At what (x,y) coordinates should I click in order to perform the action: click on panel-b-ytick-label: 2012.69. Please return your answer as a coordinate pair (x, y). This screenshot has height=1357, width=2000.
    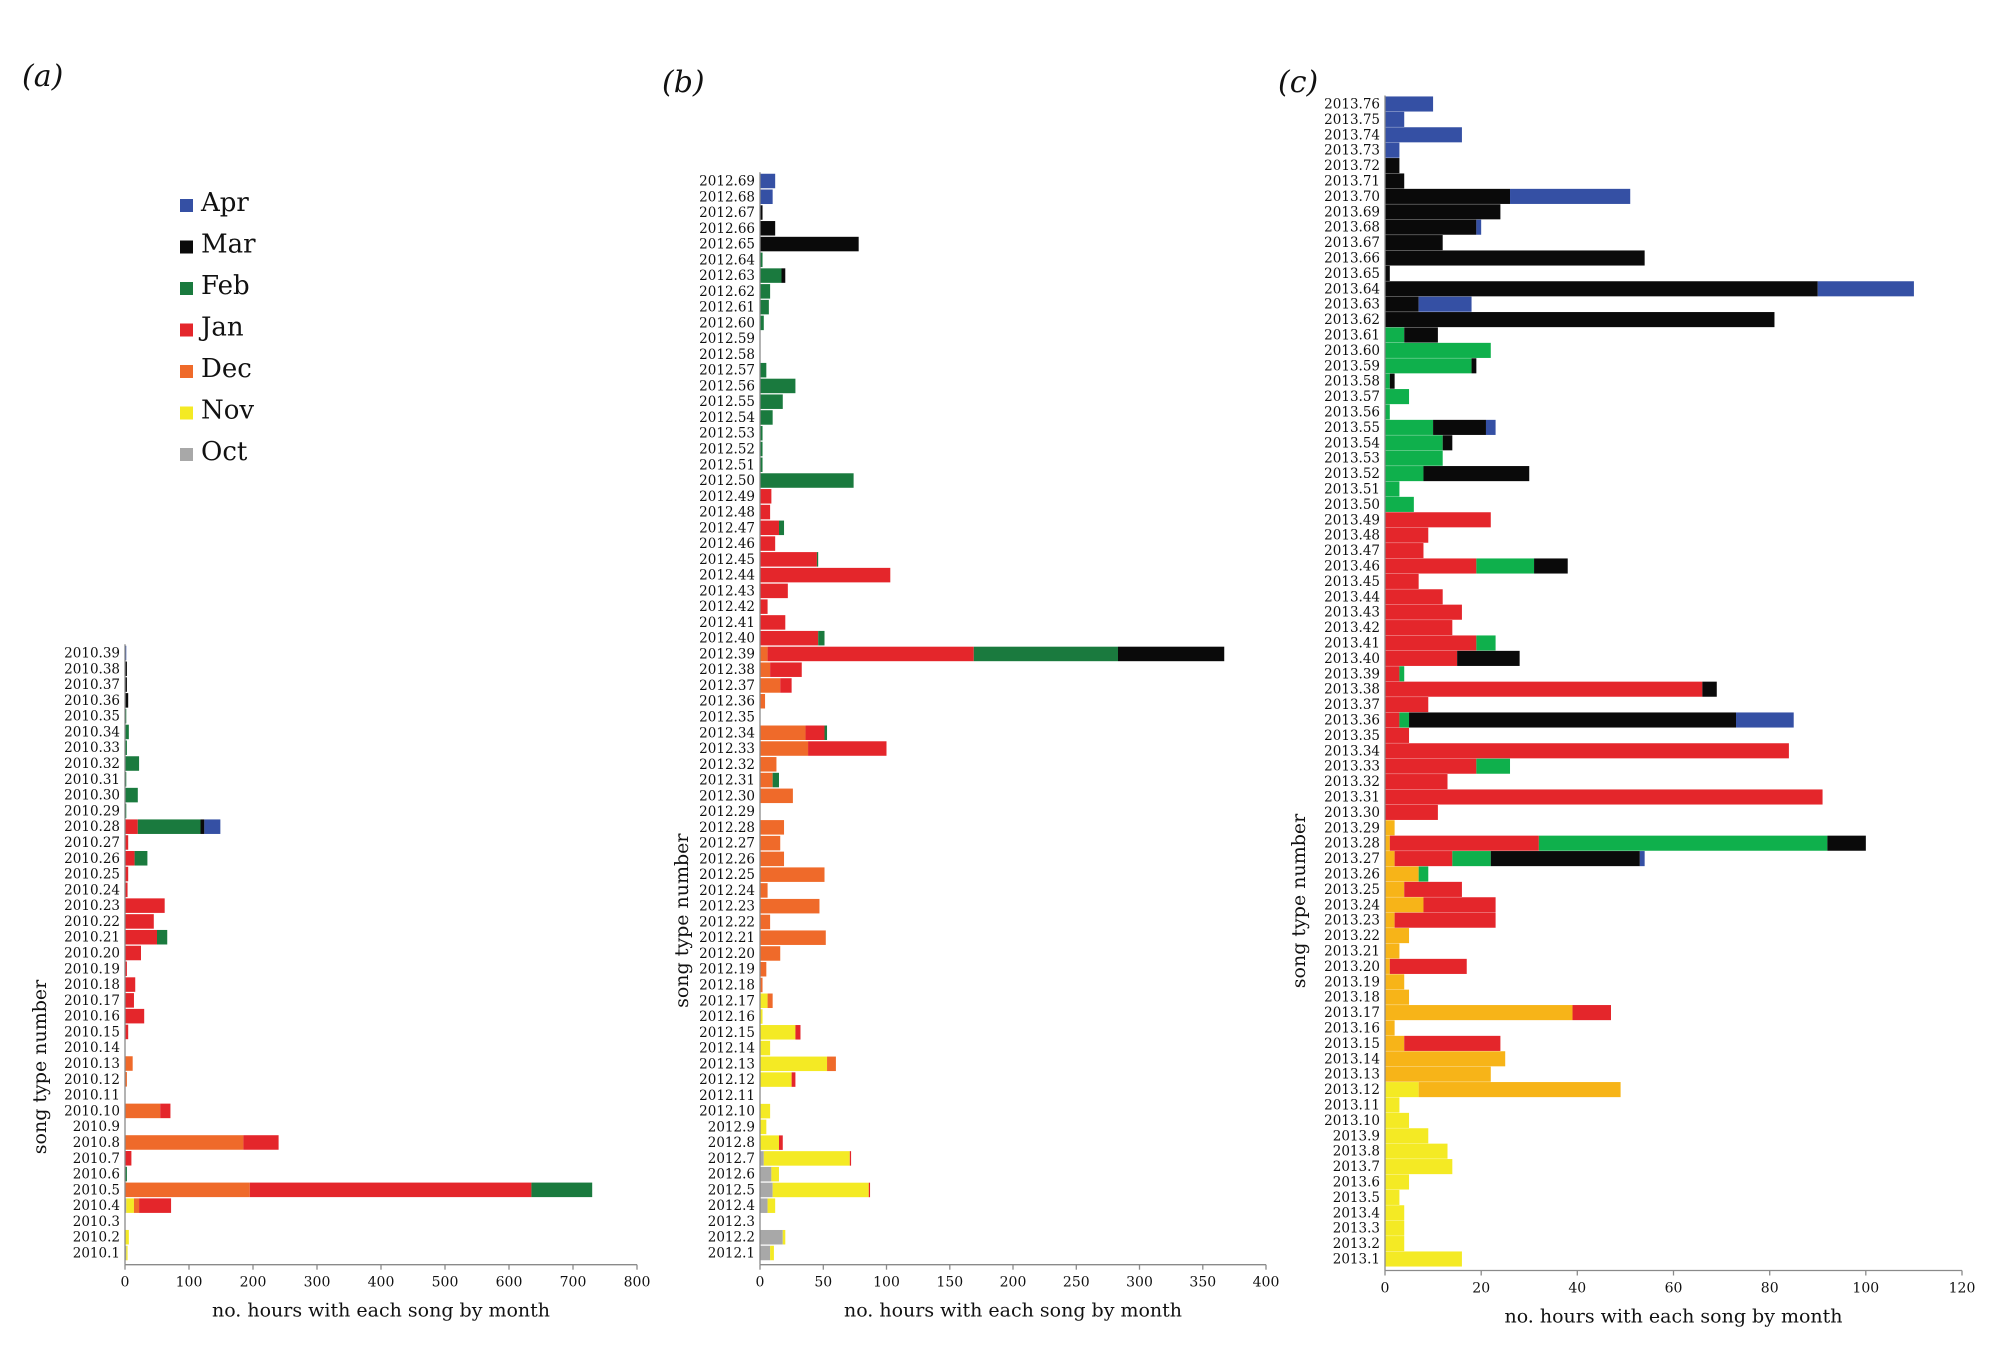
    Looking at the image, I should click on (727, 182).